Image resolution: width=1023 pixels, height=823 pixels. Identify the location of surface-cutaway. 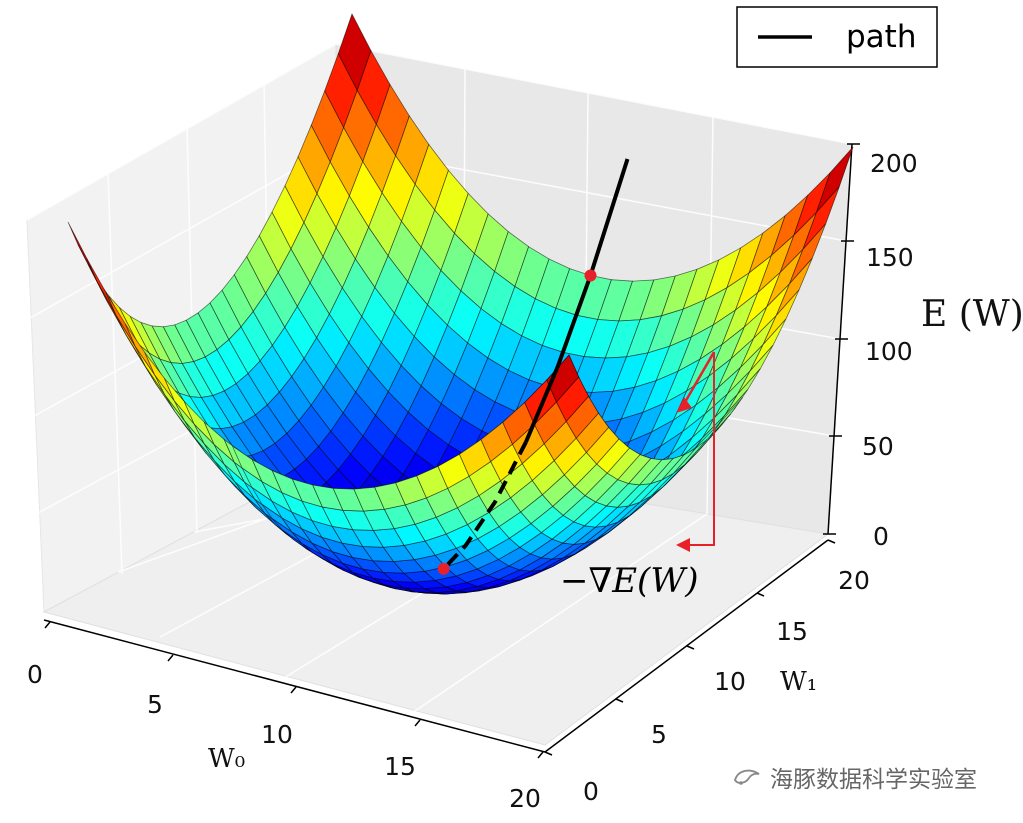
(487, 474).